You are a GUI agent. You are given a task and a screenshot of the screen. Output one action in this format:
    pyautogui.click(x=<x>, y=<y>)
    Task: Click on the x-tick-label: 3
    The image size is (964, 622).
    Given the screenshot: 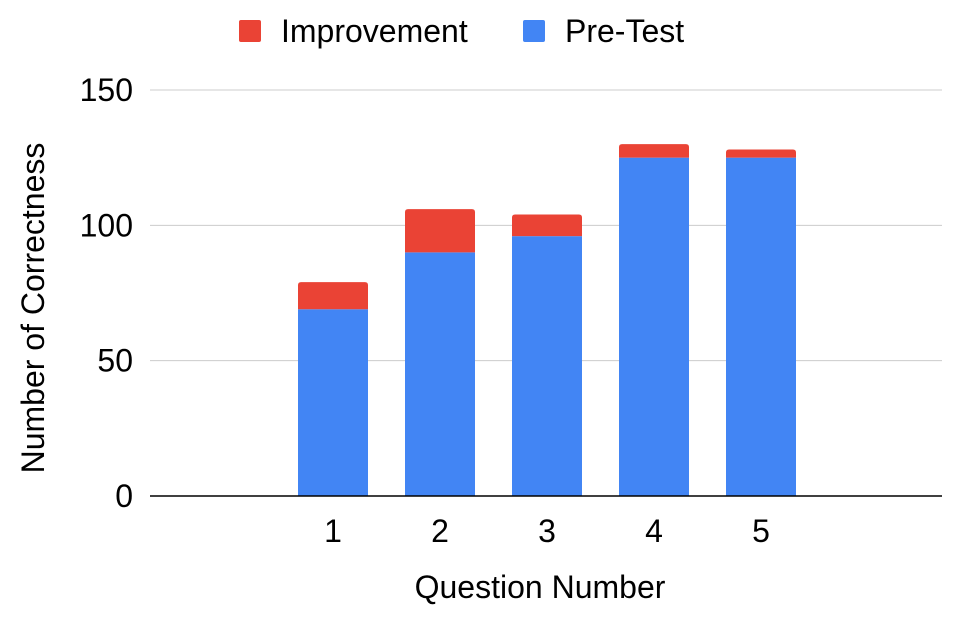 What is the action you would take?
    pyautogui.click(x=547, y=531)
    